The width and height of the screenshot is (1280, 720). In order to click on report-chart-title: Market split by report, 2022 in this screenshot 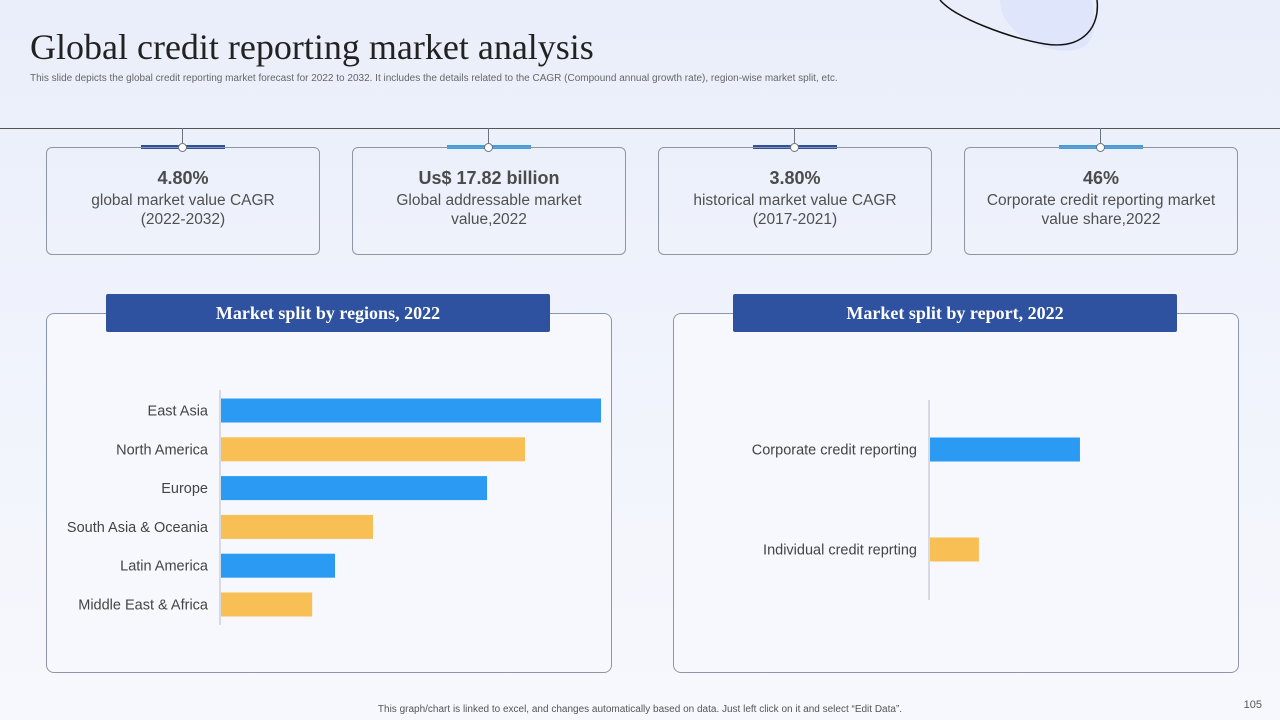, I will do `click(955, 313)`.